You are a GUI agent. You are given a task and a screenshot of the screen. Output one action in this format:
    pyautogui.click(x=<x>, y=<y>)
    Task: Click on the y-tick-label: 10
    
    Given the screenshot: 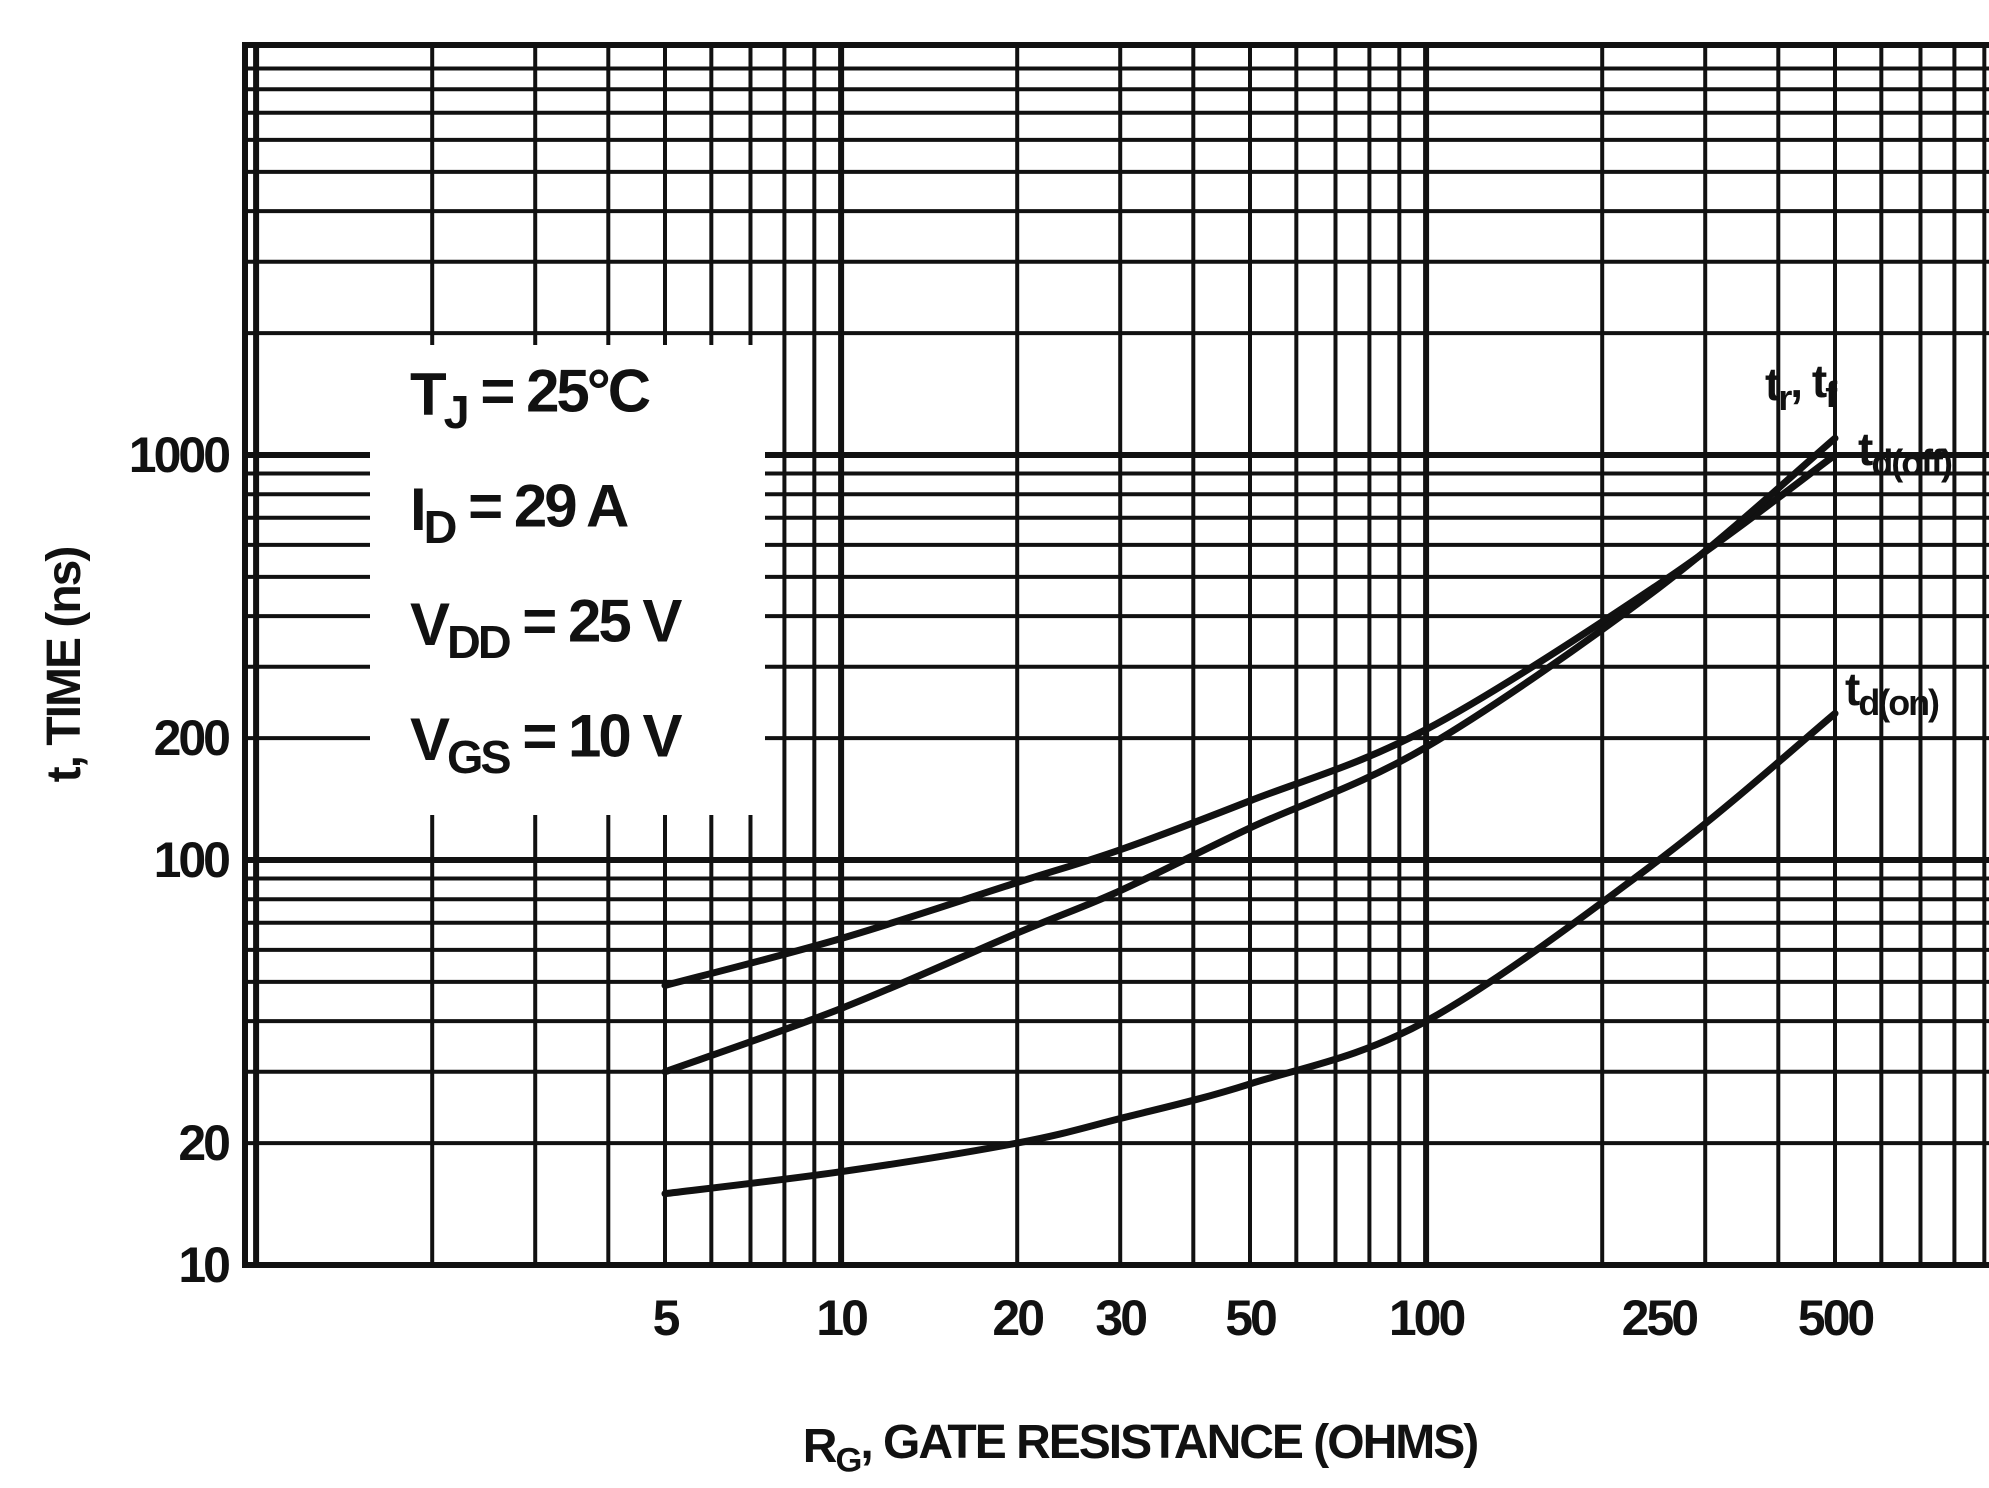 What is the action you would take?
    pyautogui.click(x=203, y=1265)
    